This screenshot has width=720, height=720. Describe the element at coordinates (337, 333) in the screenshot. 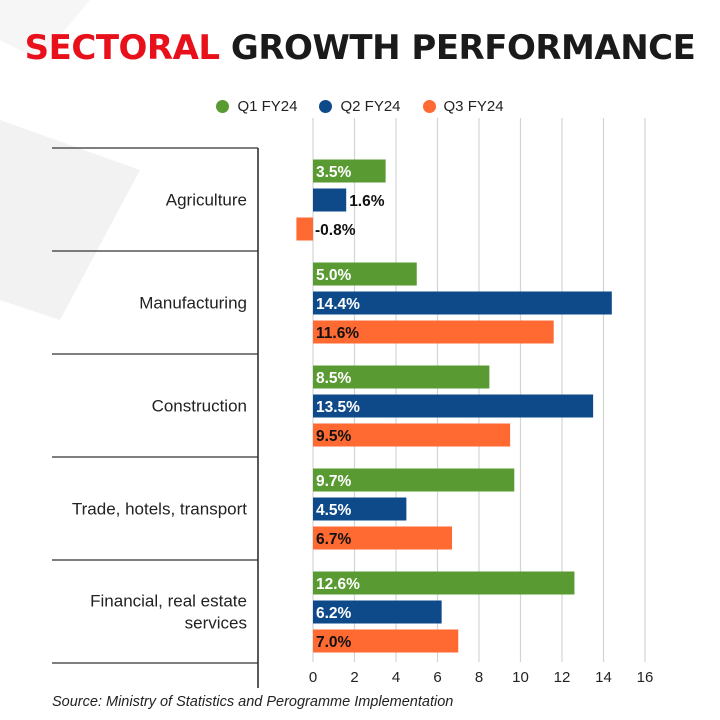

I see `data-label: 11.6%` at that location.